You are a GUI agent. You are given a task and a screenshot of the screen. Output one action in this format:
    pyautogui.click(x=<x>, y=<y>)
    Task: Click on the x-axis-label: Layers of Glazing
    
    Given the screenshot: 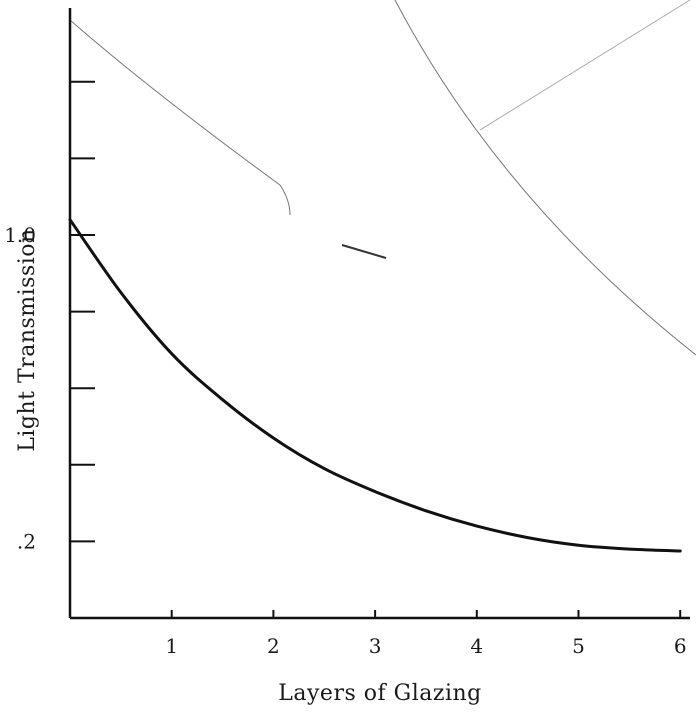 What is the action you would take?
    pyautogui.click(x=379, y=693)
    